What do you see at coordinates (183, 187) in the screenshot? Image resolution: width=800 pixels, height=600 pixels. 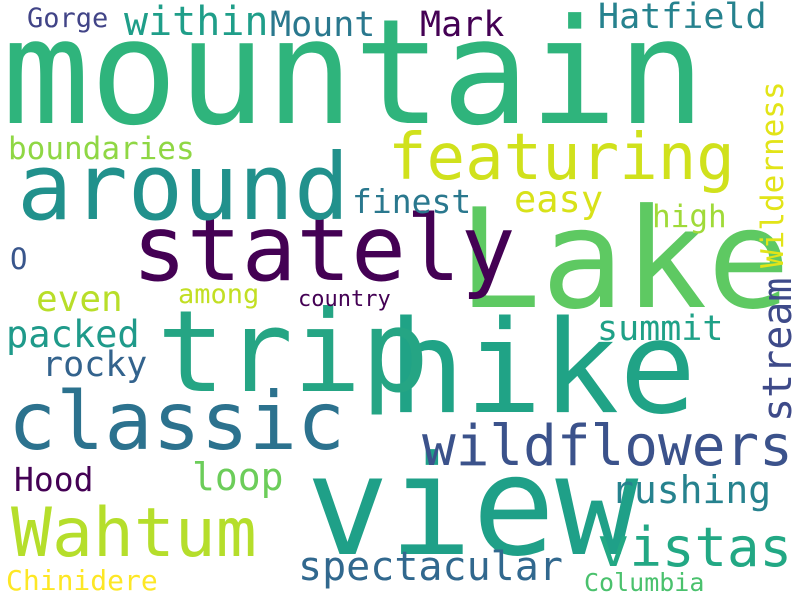 I see `word-around: around` at bounding box center [183, 187].